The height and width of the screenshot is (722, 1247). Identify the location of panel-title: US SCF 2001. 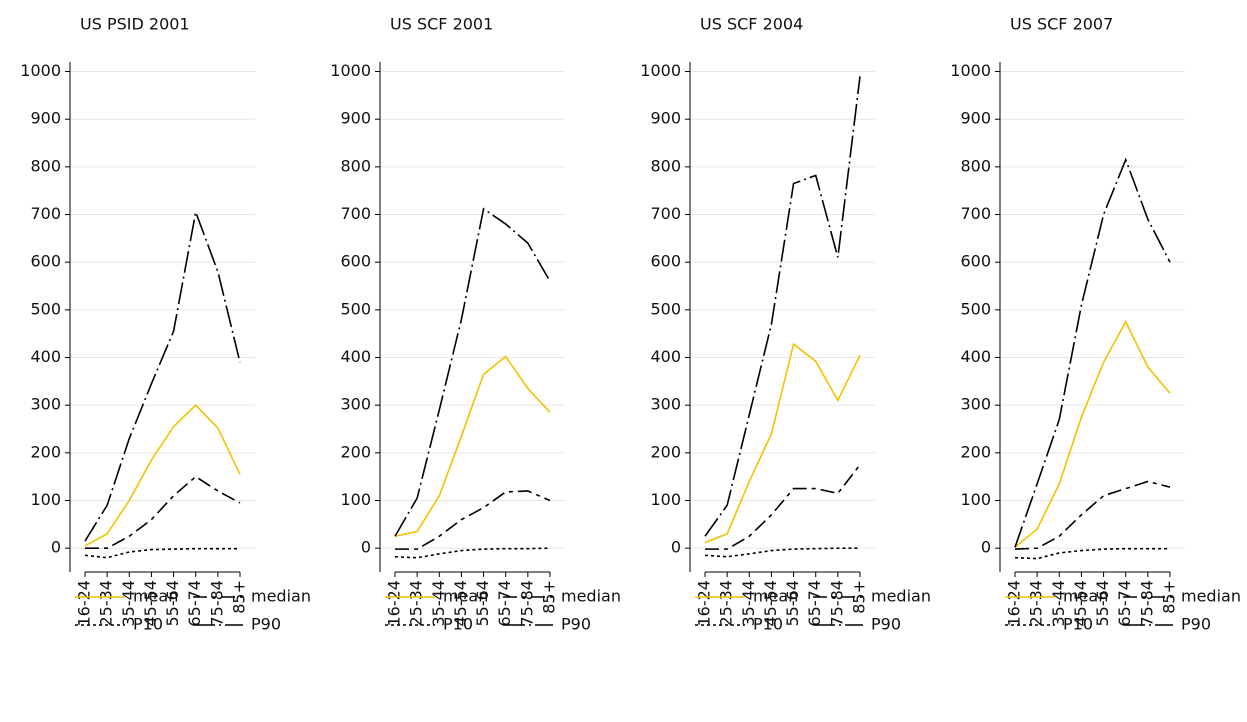
(441, 24).